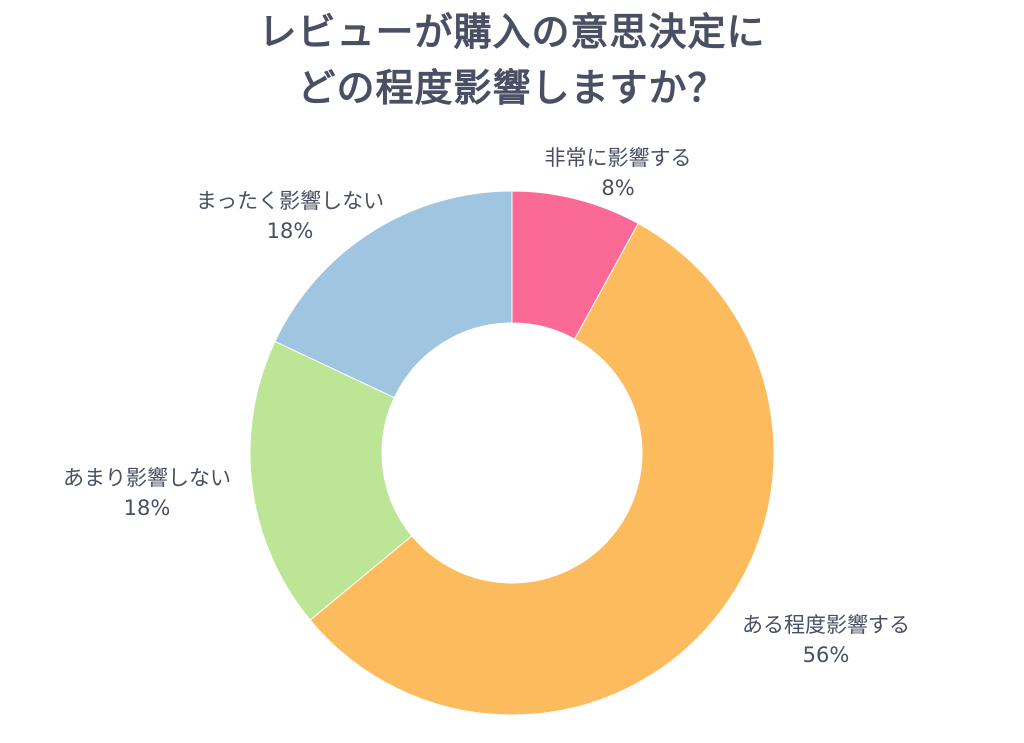 This screenshot has height=743, width=1024. What do you see at coordinates (147, 508) in the screenshot?
I see `slice-value-label-3: 18%` at bounding box center [147, 508].